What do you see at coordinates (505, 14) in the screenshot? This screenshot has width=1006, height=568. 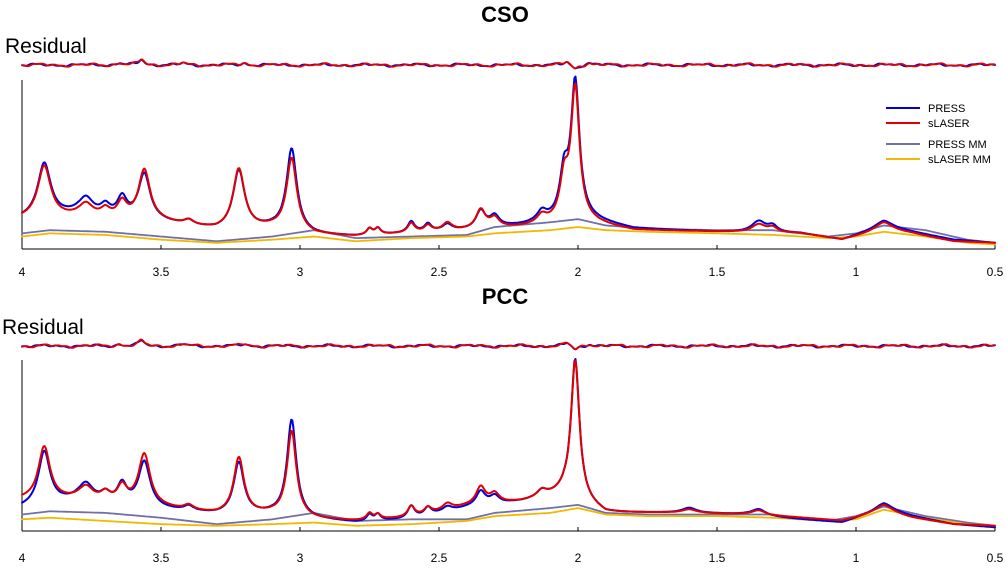 I see `chart-title: CSO` at bounding box center [505, 14].